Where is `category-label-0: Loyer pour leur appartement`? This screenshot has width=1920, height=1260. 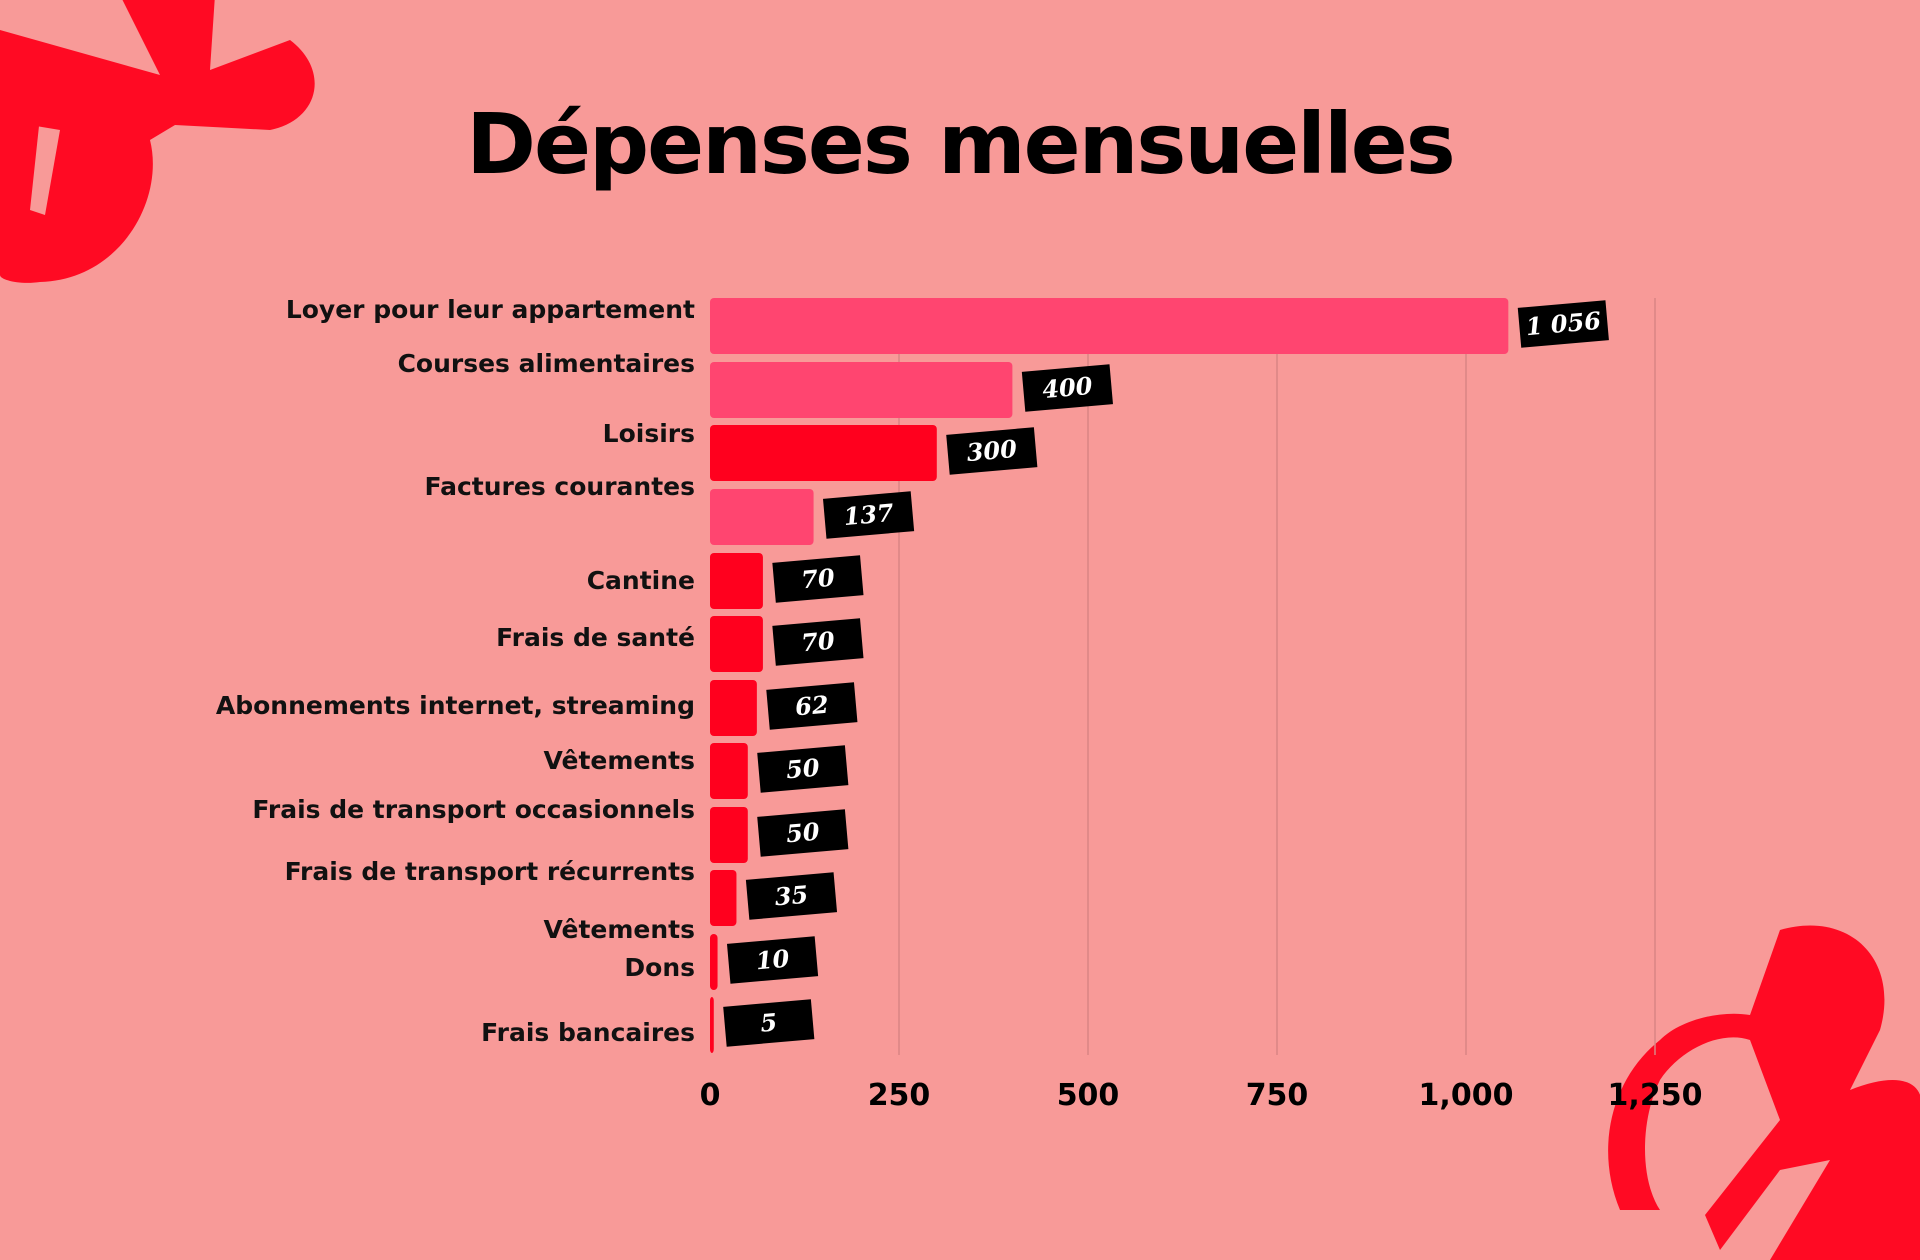
category-label-0: Loyer pour leur appartement is located at coordinates (490, 309).